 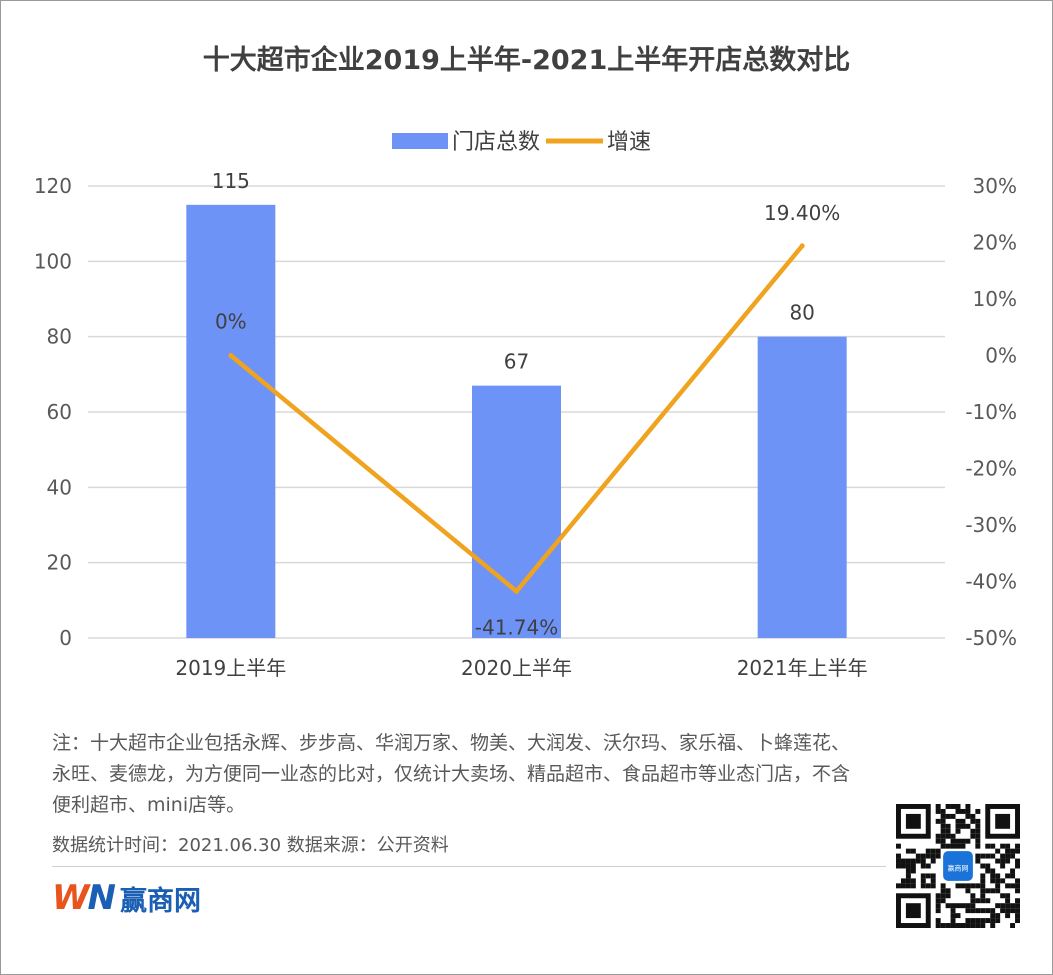 I want to click on line-data-label: -41.74%, so click(x=516, y=627).